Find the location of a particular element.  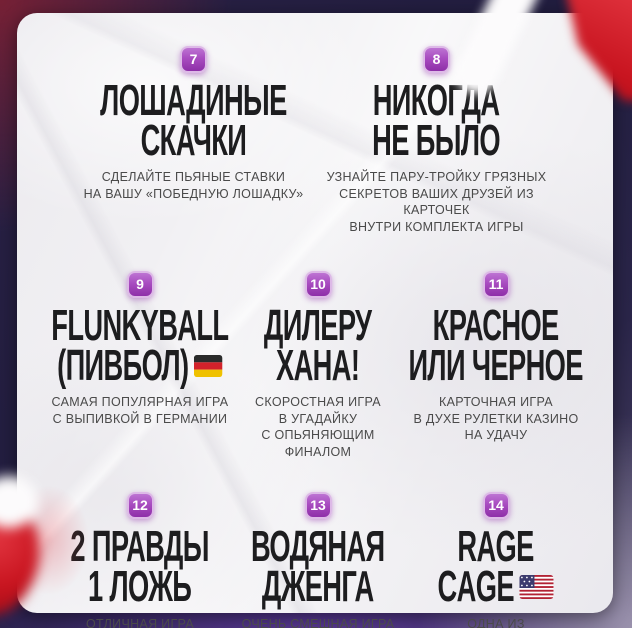

game-number-badge: 13 is located at coordinates (318, 506).